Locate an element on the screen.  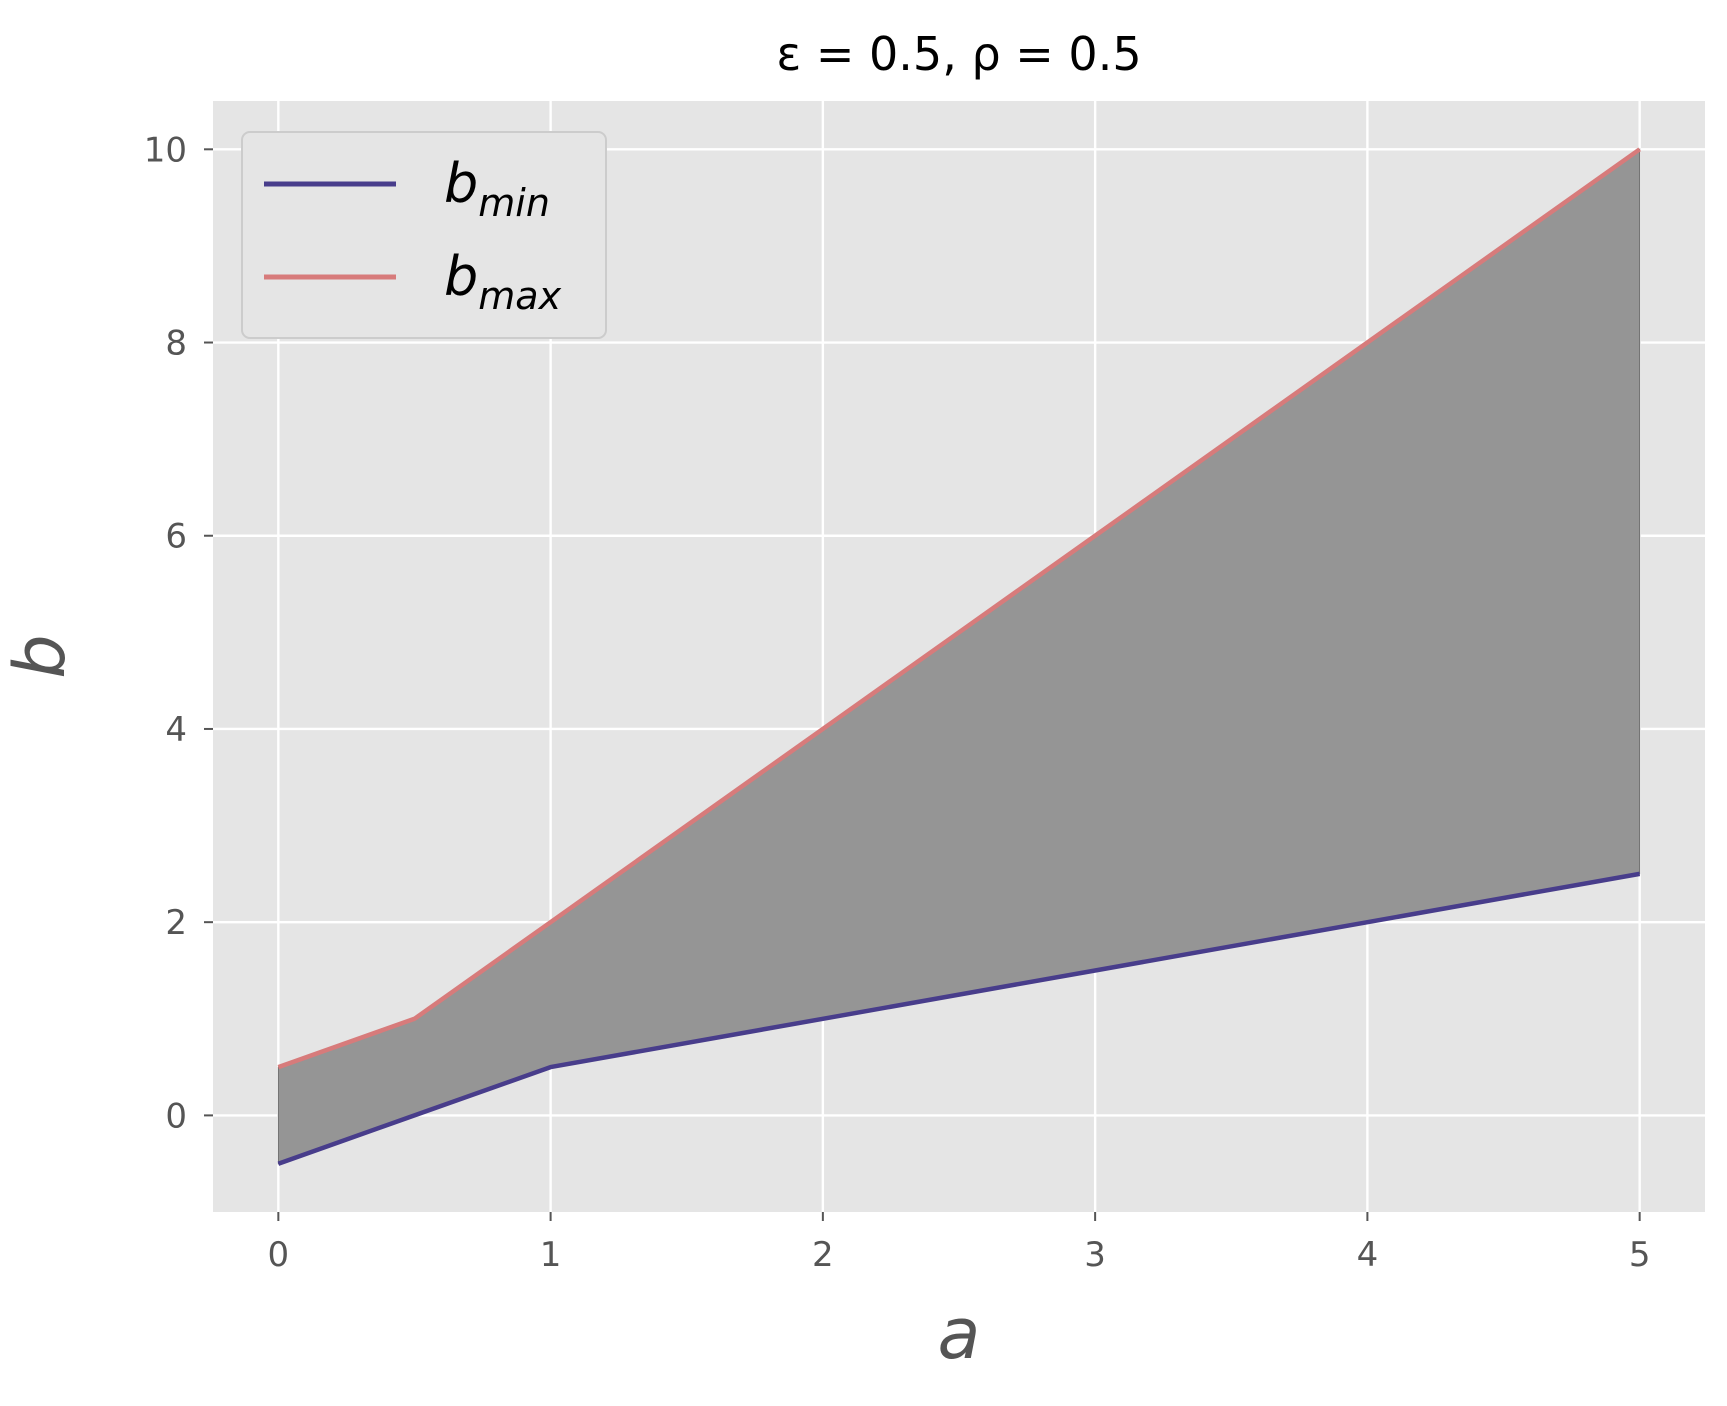
legend-label-b-min-base: b is located at coordinates (461, 183).